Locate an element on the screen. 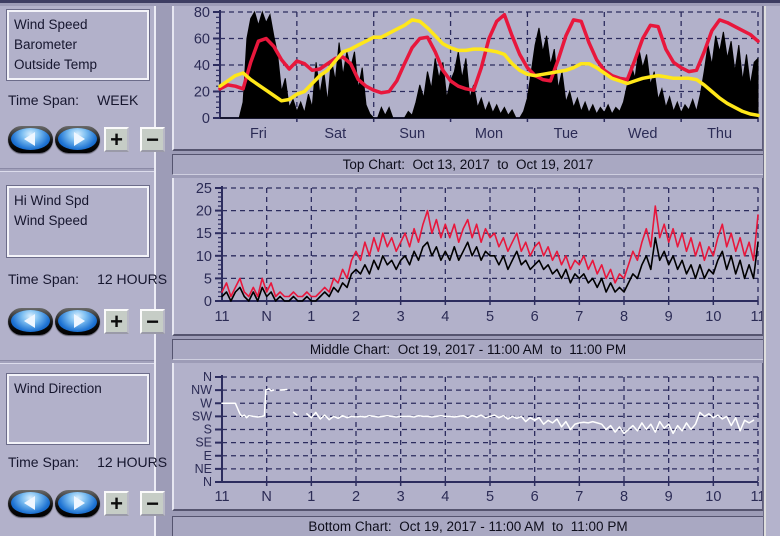 The image size is (780, 536). time-span-row: Time Span: WEEK is located at coordinates (73, 100).